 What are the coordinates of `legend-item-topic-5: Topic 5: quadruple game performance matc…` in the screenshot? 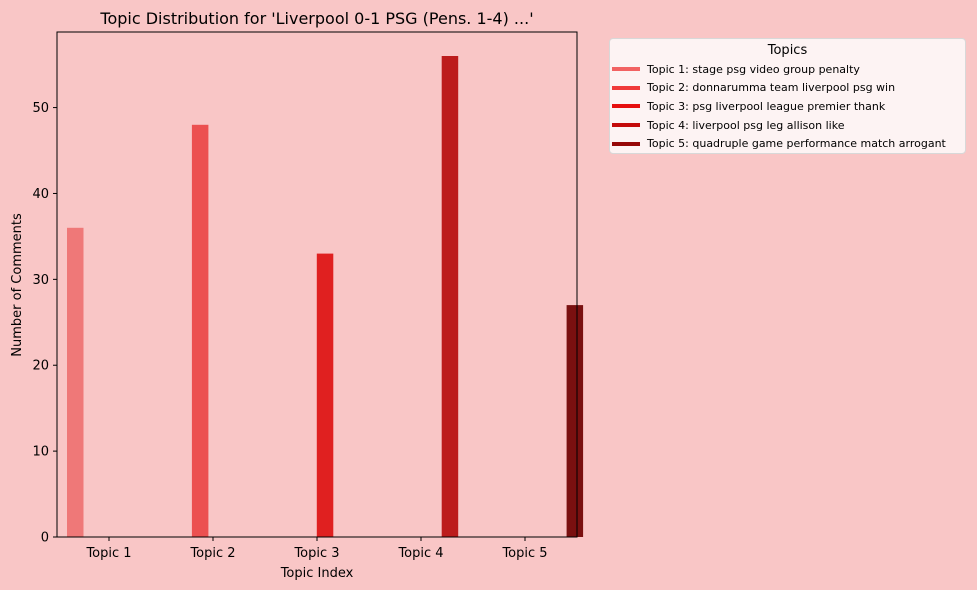 It's located at (787, 143).